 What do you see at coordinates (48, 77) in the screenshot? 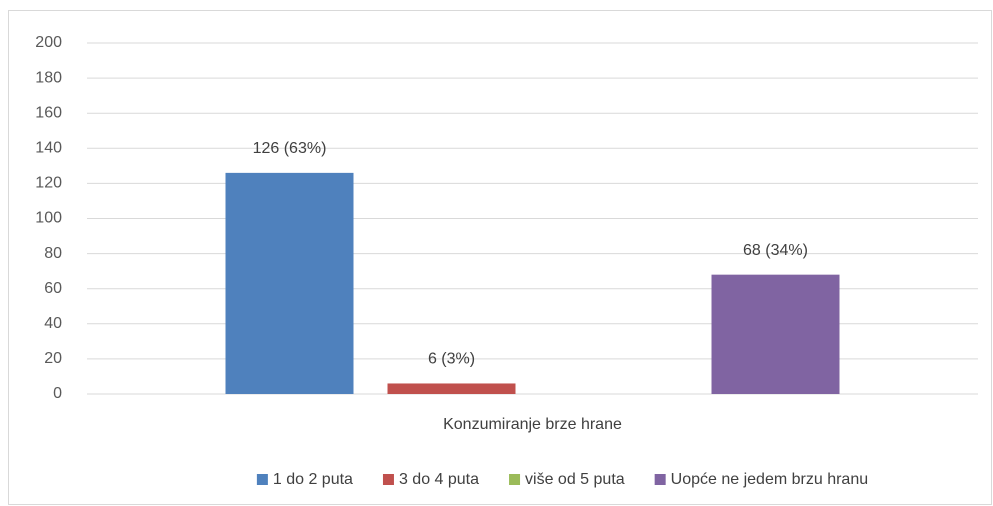
I see `y-tick-label: 180` at bounding box center [48, 77].